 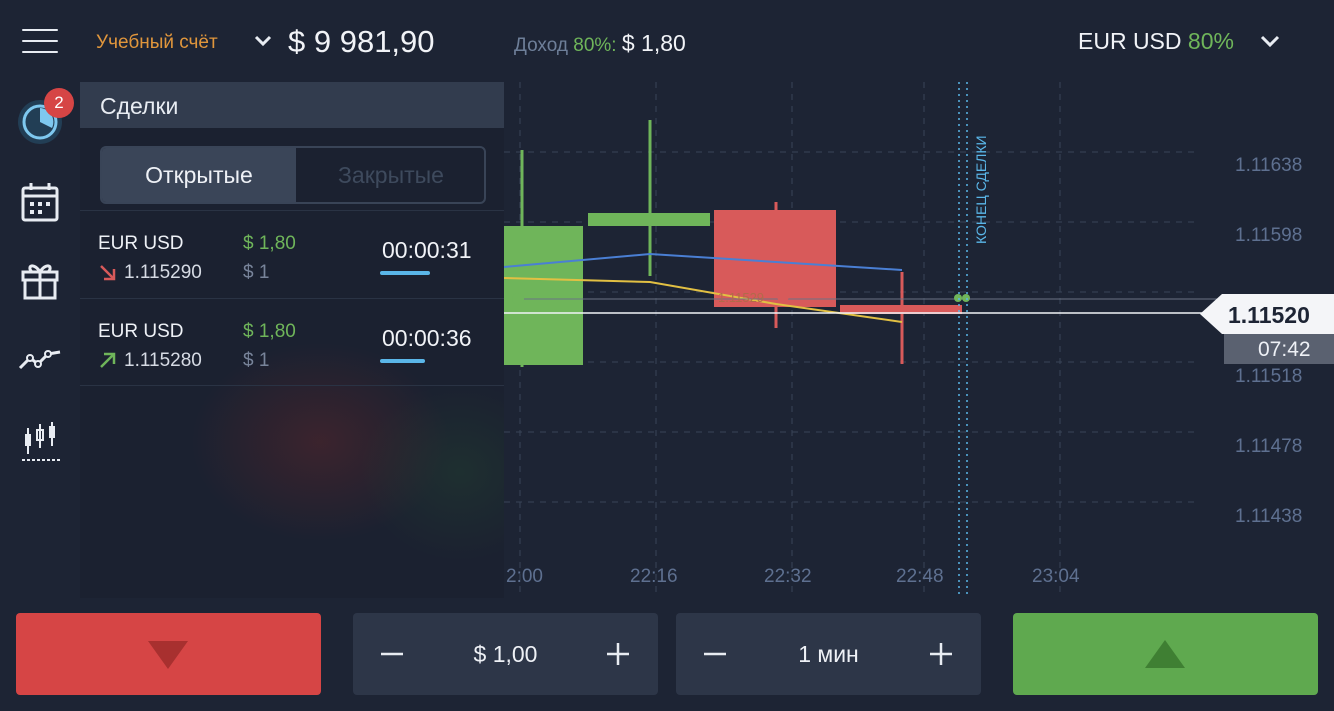 What do you see at coordinates (981, 189) in the screenshot?
I see `deal-end-label: КОНЕЦ СДЕЛКИ` at bounding box center [981, 189].